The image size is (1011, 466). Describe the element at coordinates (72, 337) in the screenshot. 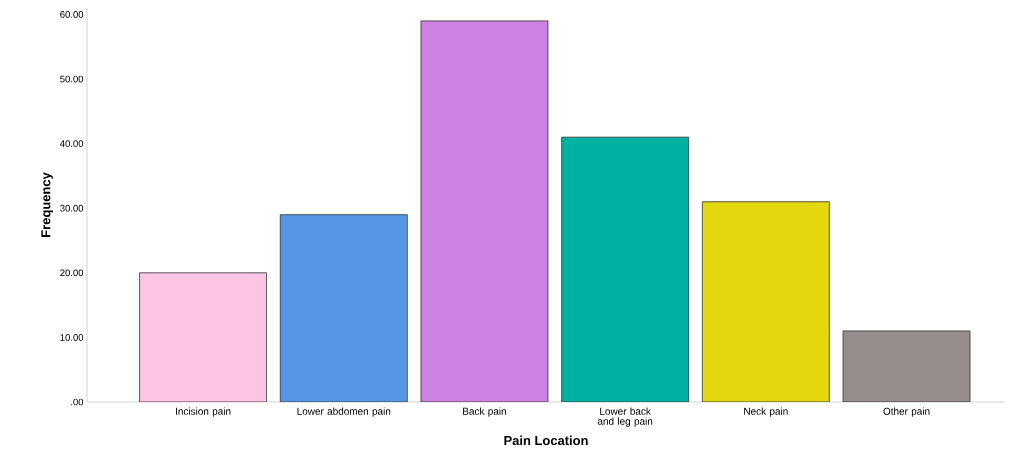

I see `y-tick-label: 10.00` at that location.